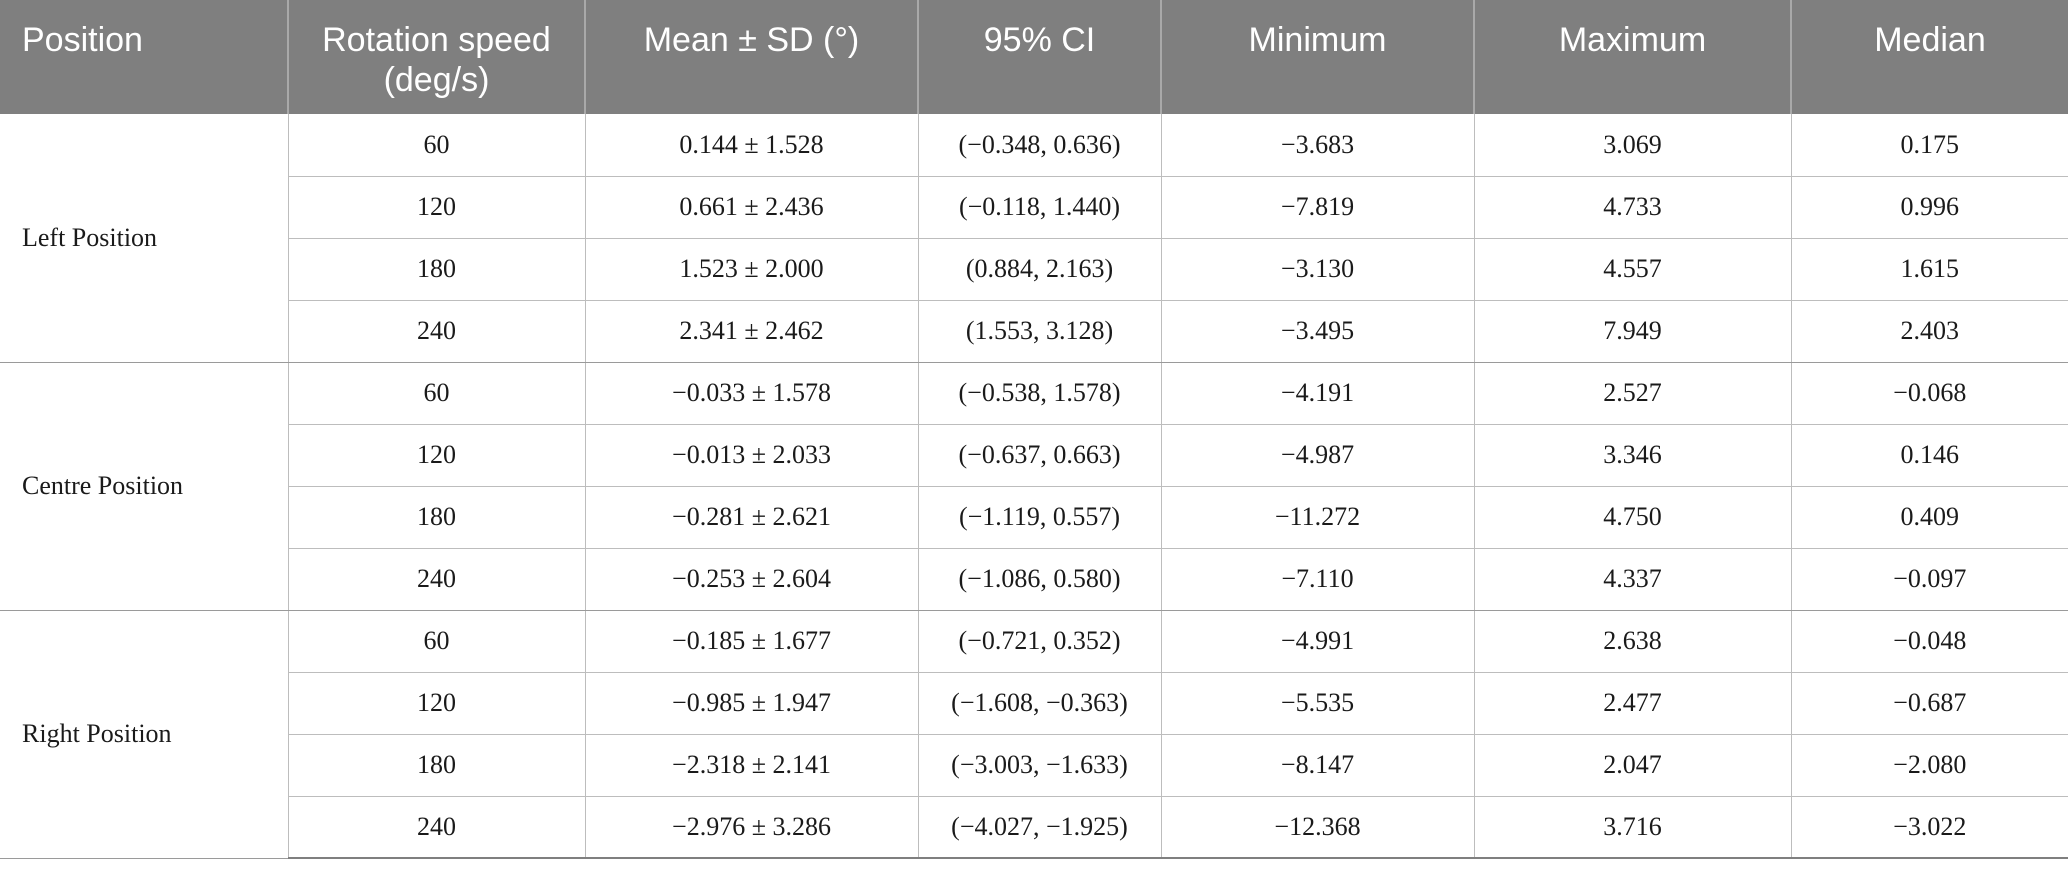 This screenshot has width=2068, height=877. What do you see at coordinates (144, 238) in the screenshot?
I see `cell-position-group: Left Position` at bounding box center [144, 238].